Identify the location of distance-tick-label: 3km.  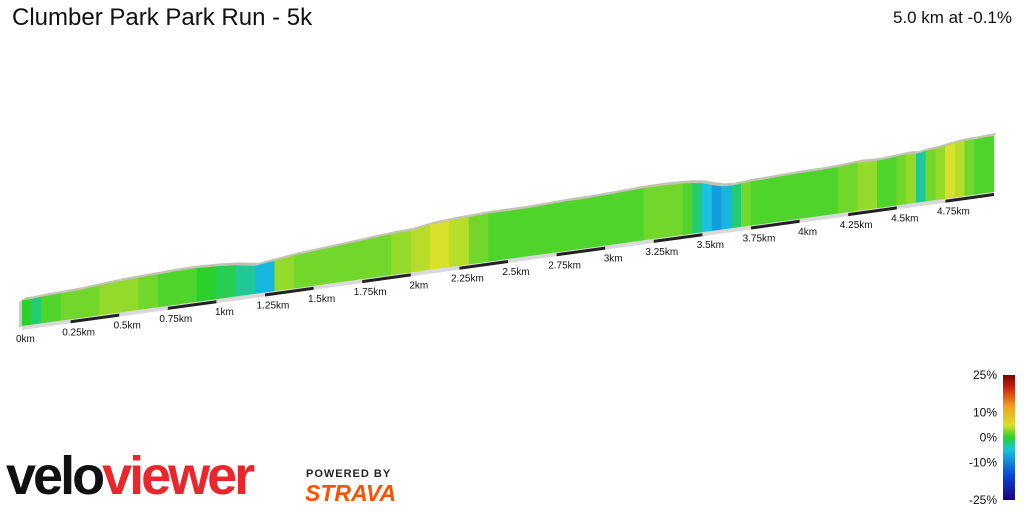
(613, 259).